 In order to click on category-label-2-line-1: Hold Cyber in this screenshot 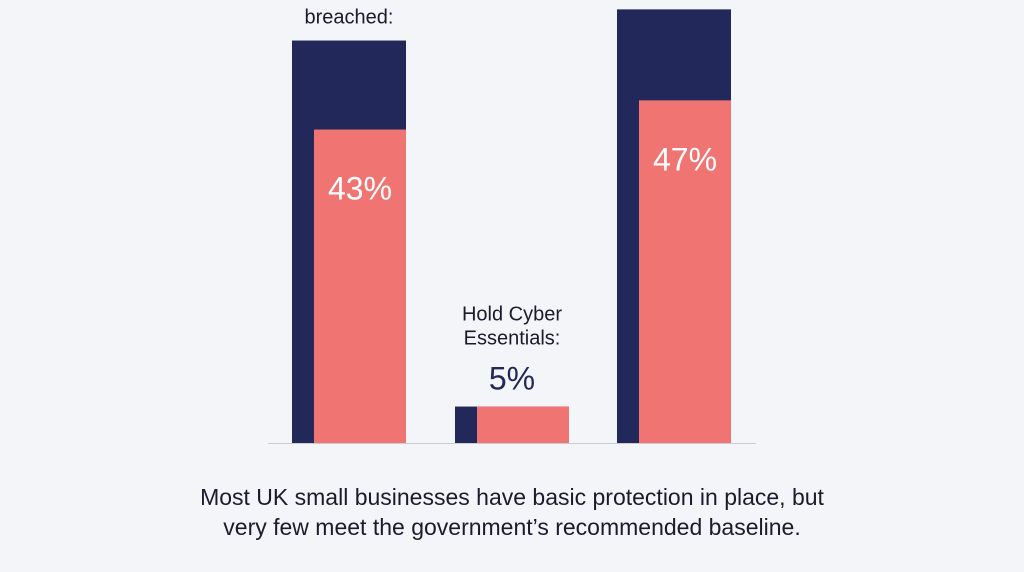, I will do `click(512, 315)`.